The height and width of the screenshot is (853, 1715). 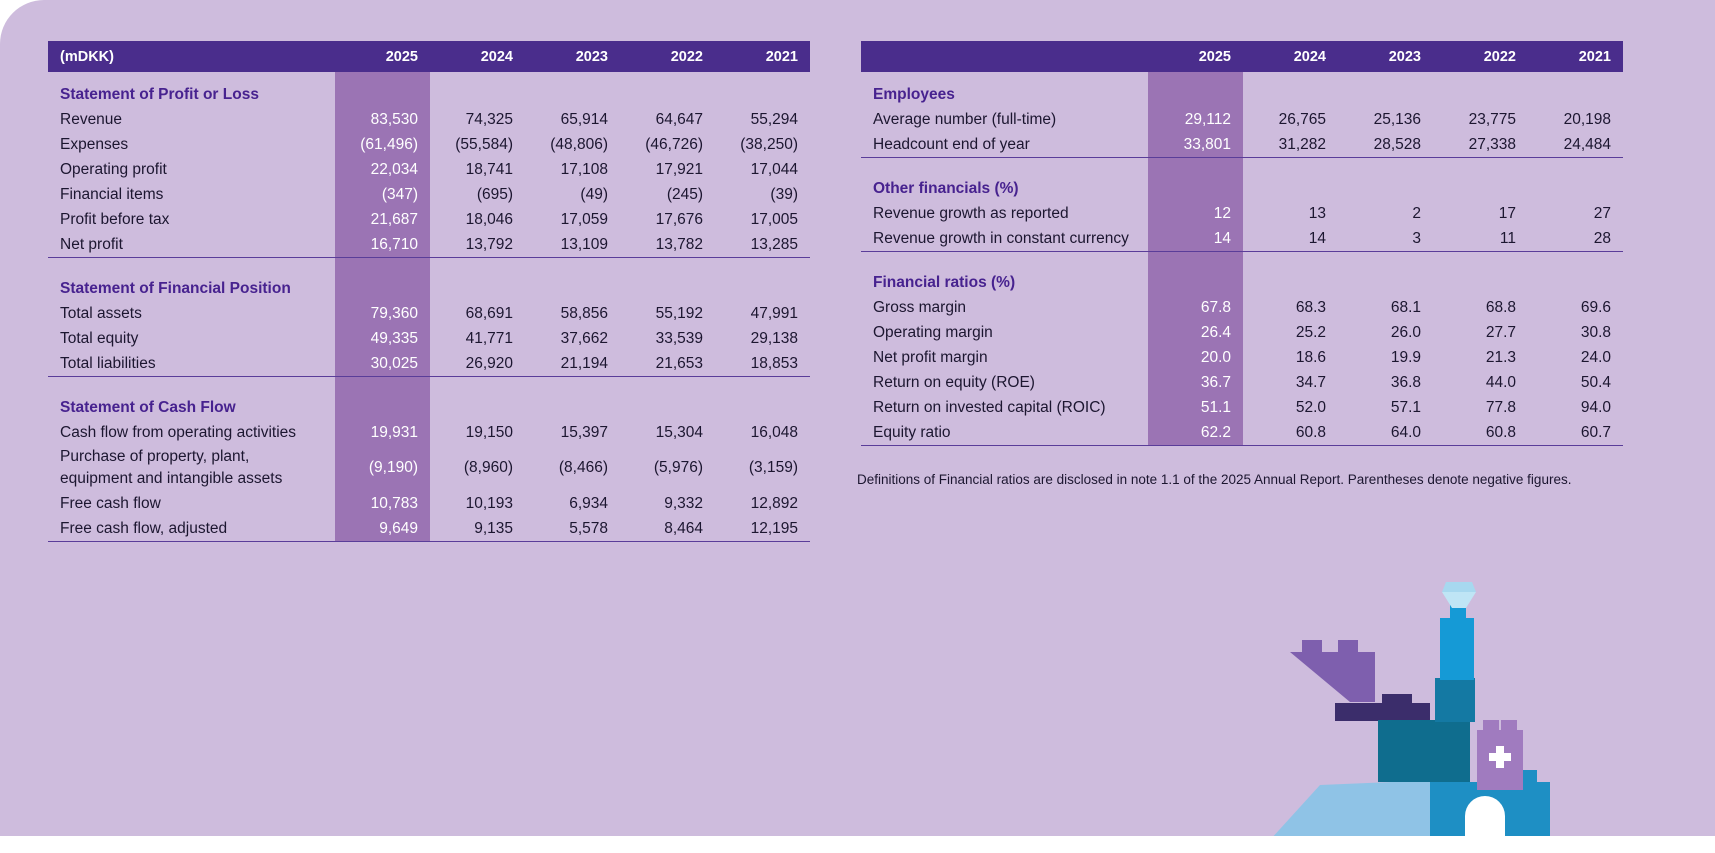 What do you see at coordinates (382, 194) in the screenshot?
I see `value-cell: (347)` at bounding box center [382, 194].